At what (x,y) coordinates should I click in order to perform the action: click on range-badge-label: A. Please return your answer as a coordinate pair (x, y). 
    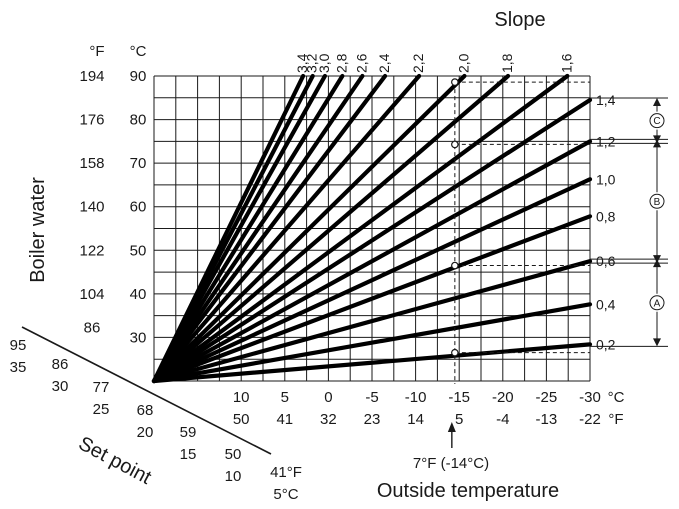
    Looking at the image, I should click on (657, 303).